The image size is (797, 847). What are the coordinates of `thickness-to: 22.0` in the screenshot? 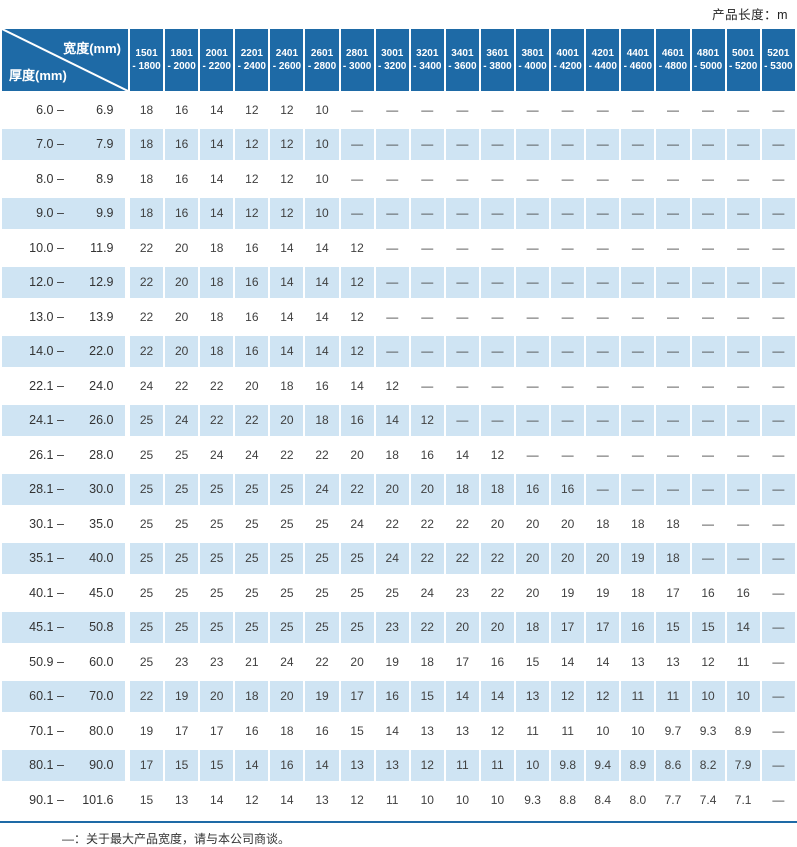 It's located at (101, 351).